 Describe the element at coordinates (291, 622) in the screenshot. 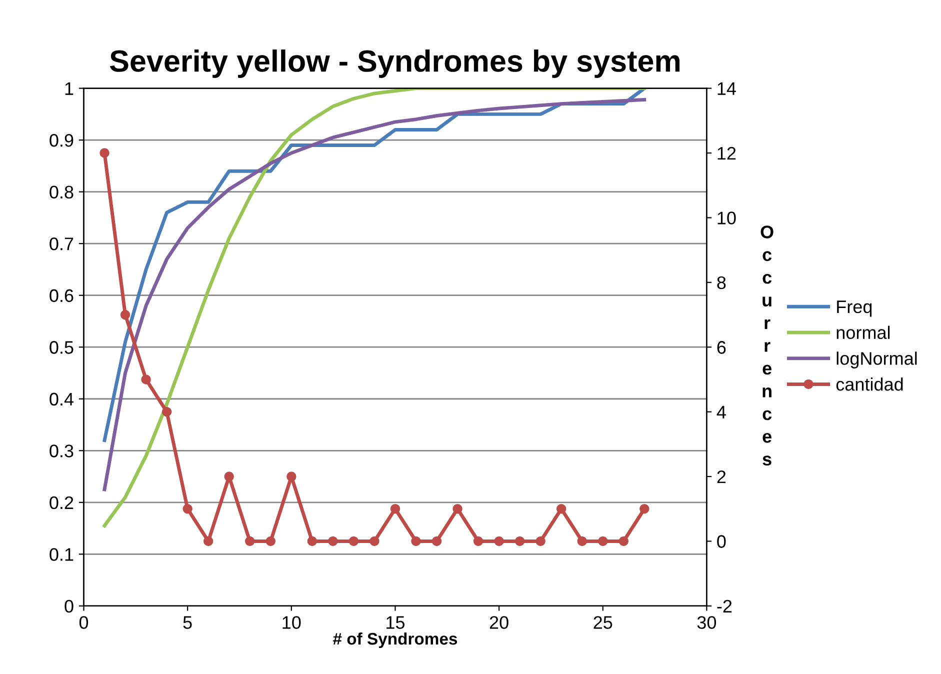

I see `x-tick-label: 10` at that location.